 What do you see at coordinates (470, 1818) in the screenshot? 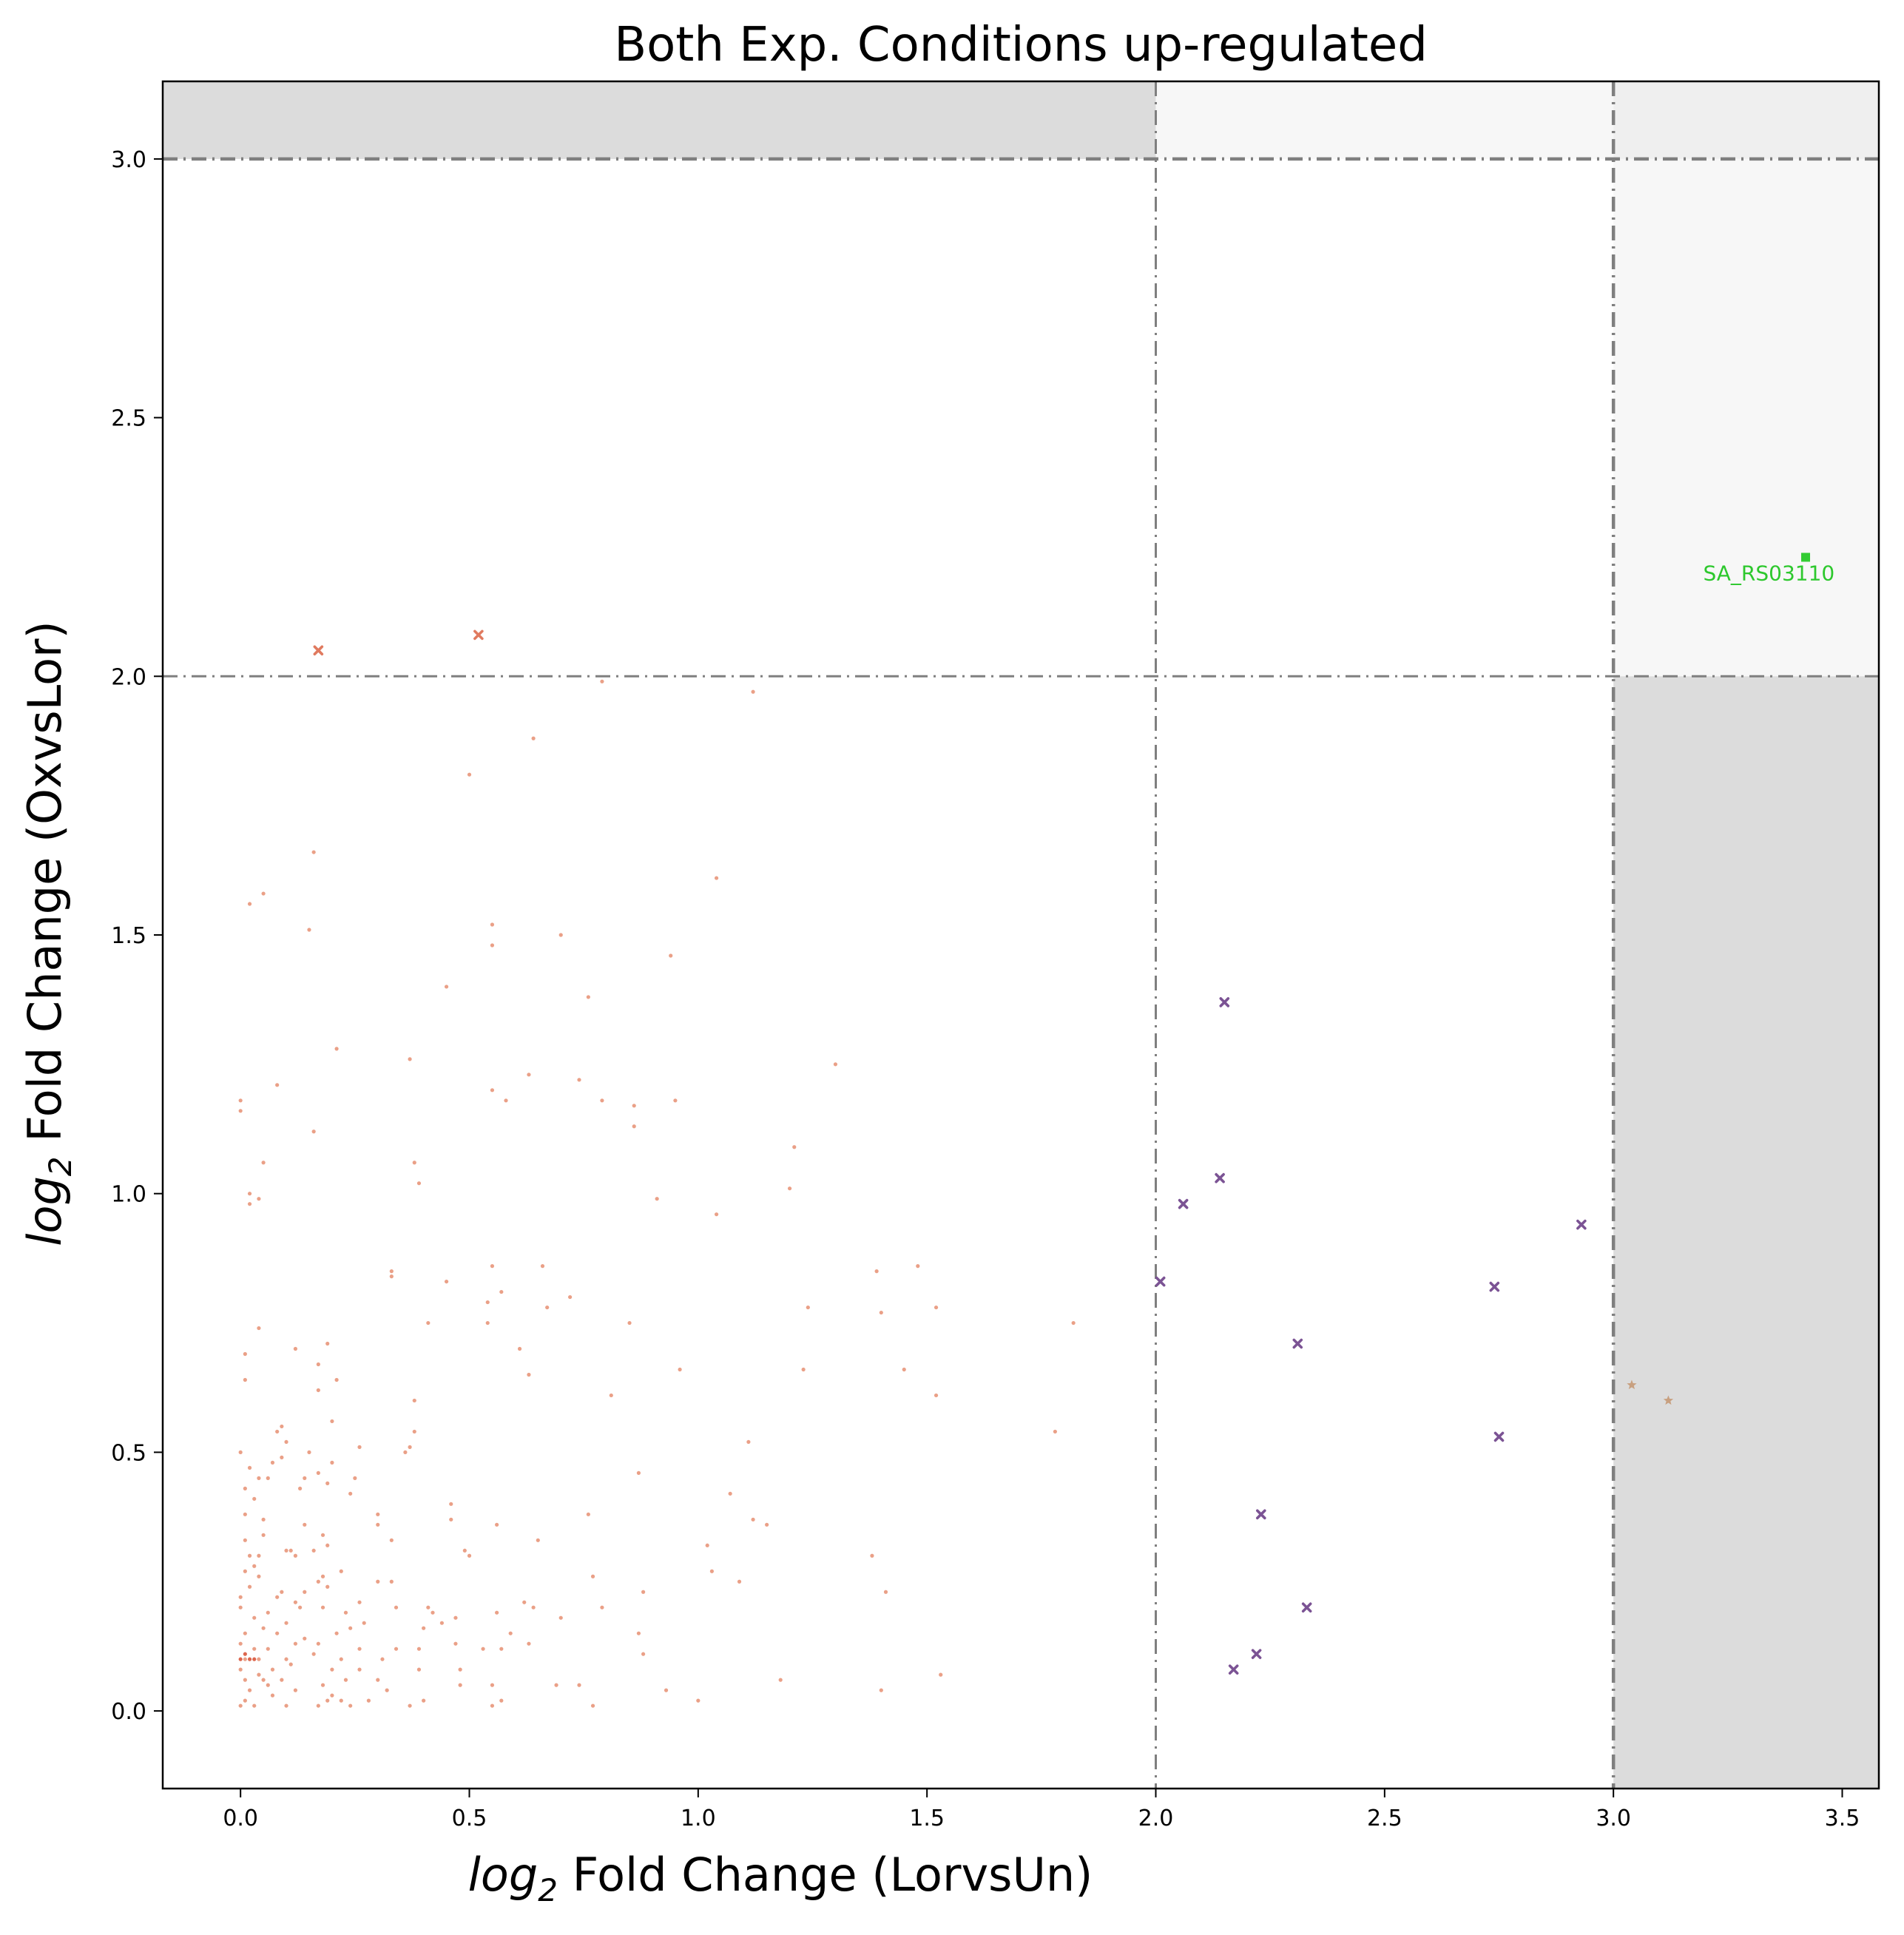
I see `x-tick-label: 0.5` at bounding box center [470, 1818].